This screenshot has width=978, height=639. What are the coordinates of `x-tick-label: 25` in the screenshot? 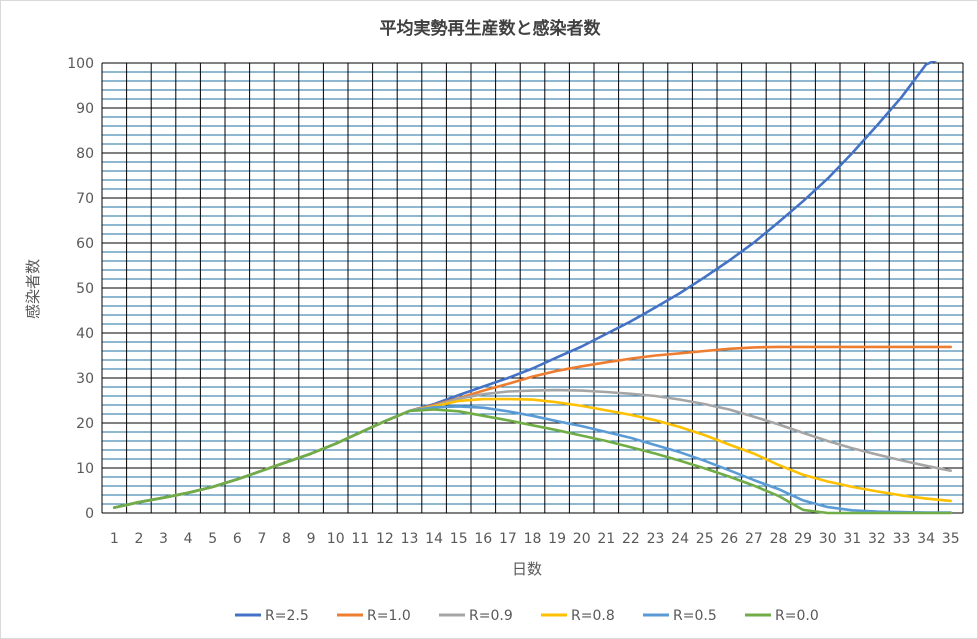 It's located at (705, 539).